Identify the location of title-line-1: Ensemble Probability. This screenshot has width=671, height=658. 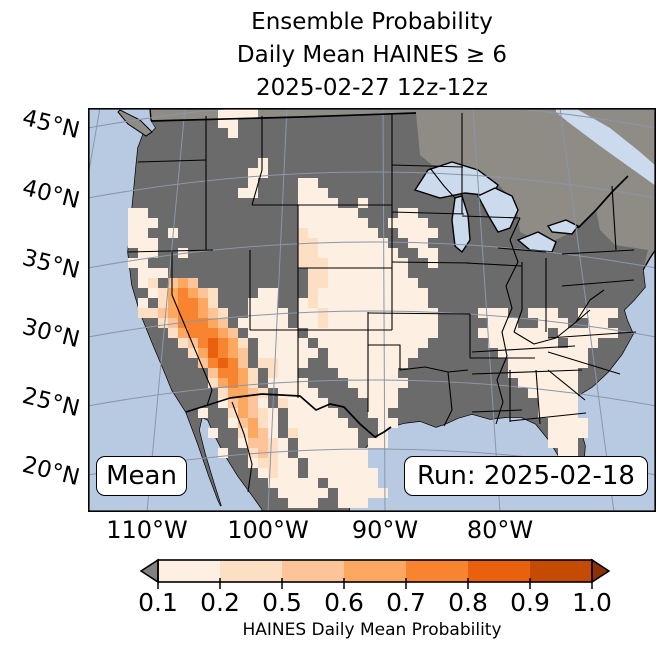
(372, 22).